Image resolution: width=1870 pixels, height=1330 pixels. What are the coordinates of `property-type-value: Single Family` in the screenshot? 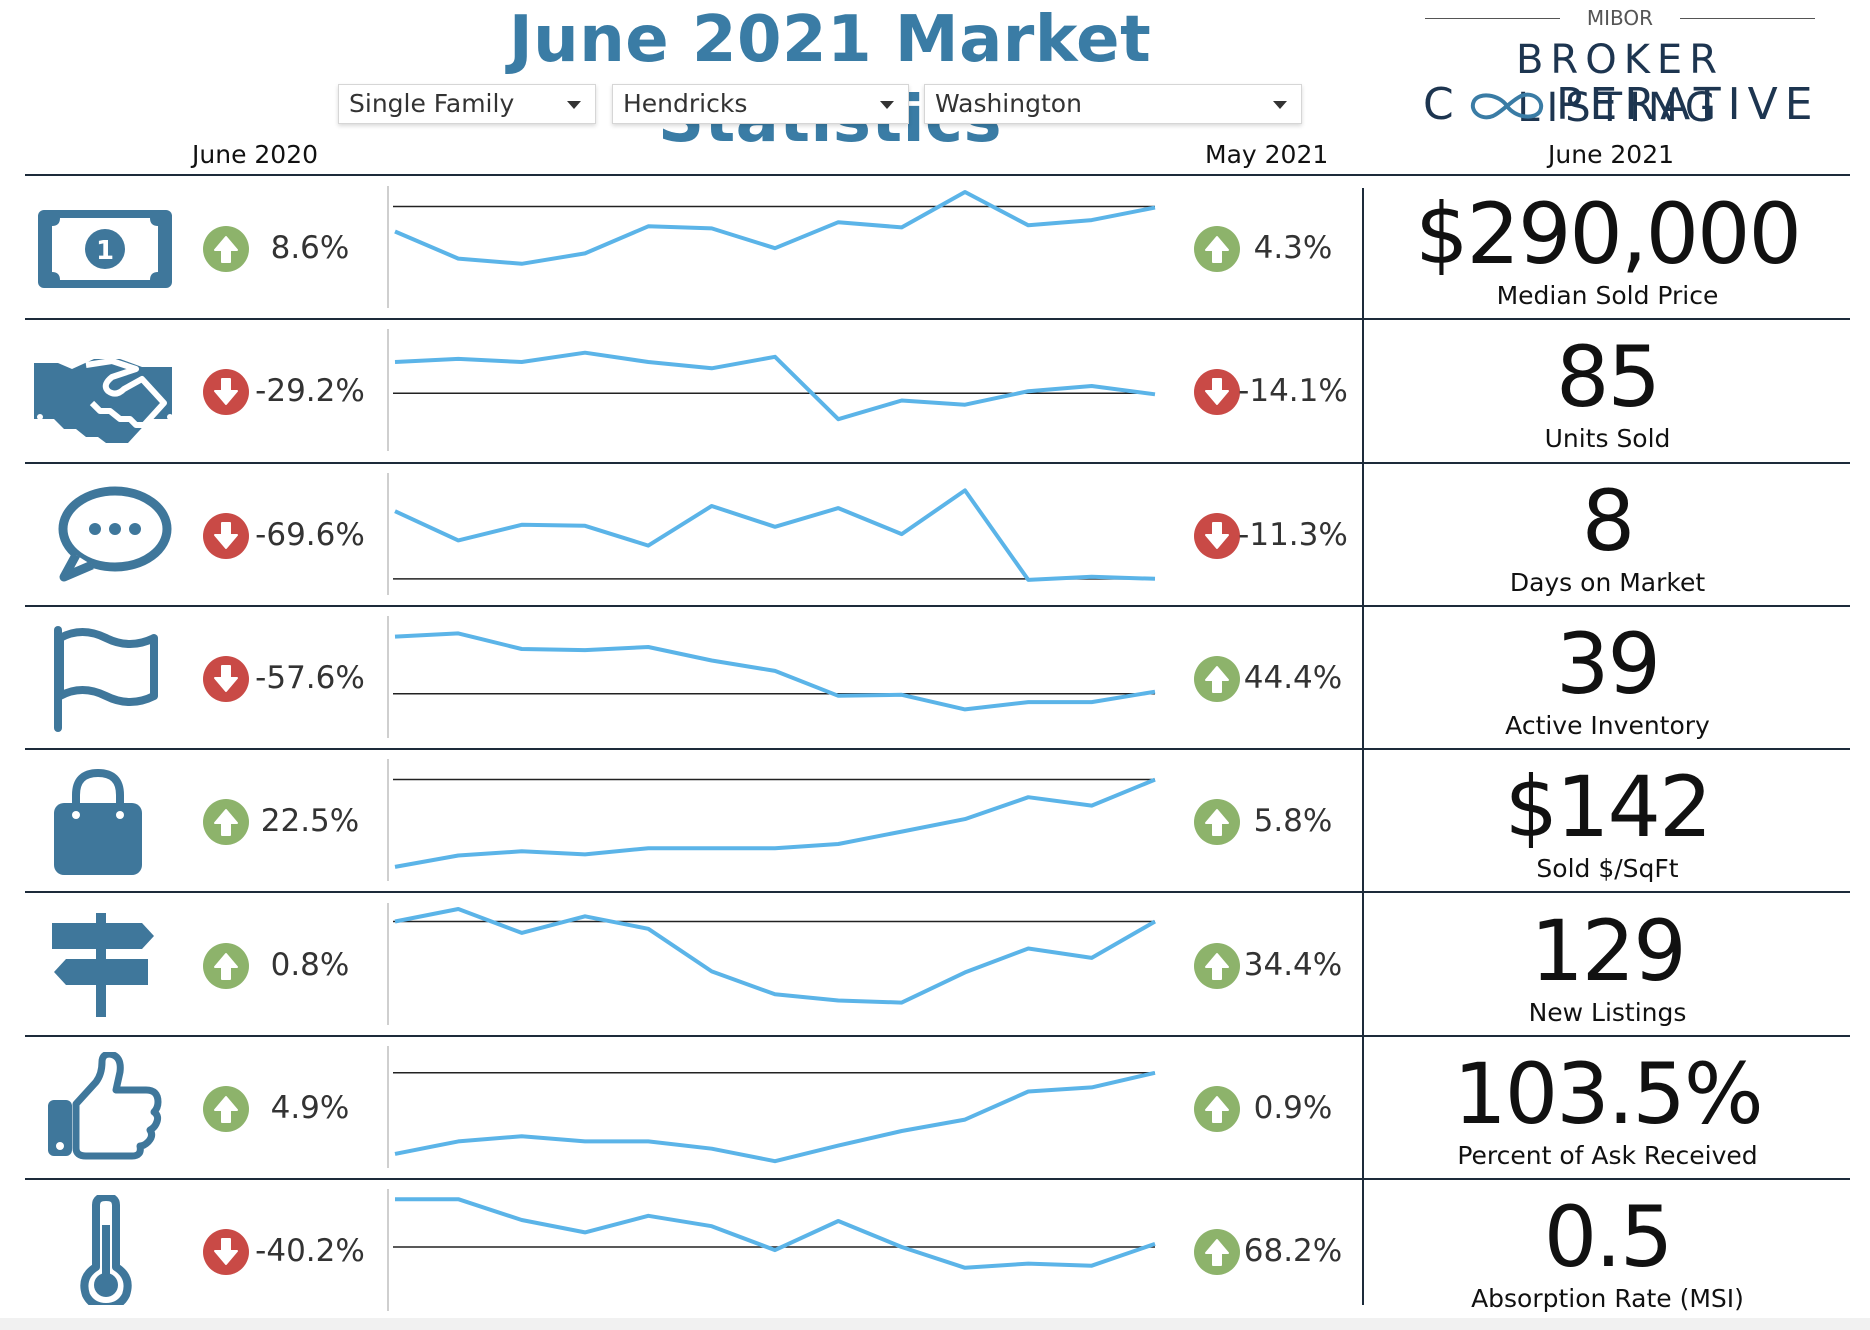 It's located at (432, 103).